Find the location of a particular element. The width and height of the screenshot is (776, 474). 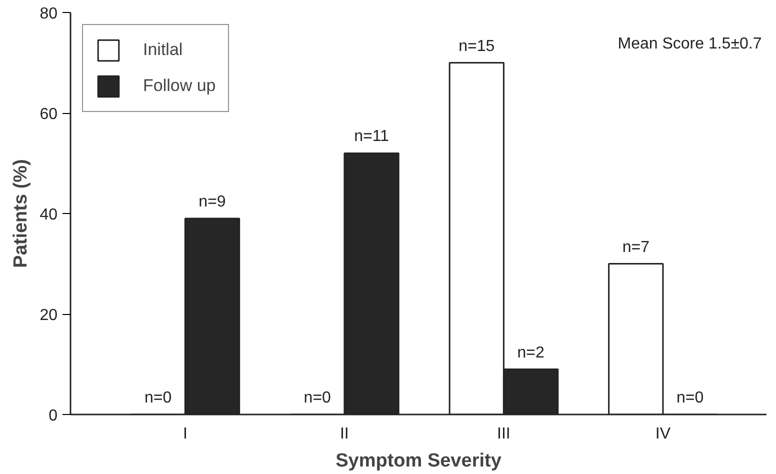

annotation: n=15 is located at coordinates (476, 46).